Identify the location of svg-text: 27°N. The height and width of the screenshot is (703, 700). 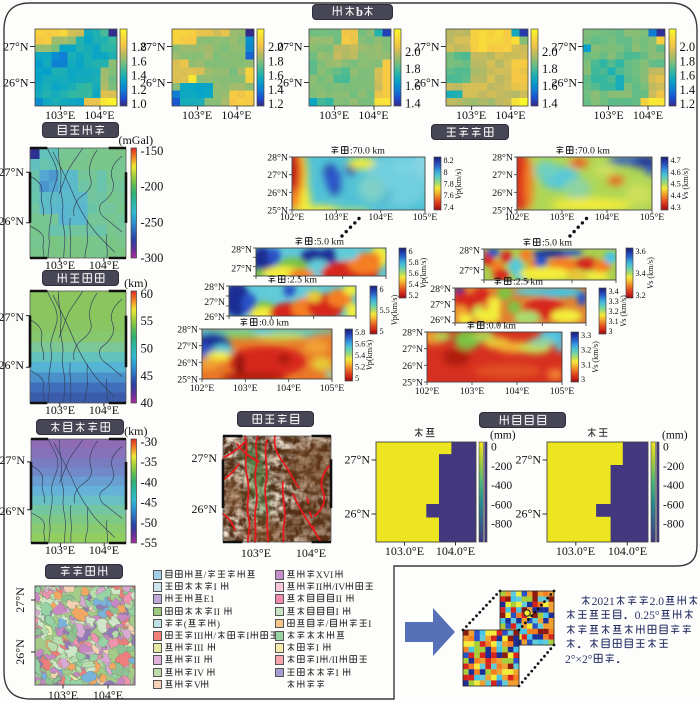
(20, 600).